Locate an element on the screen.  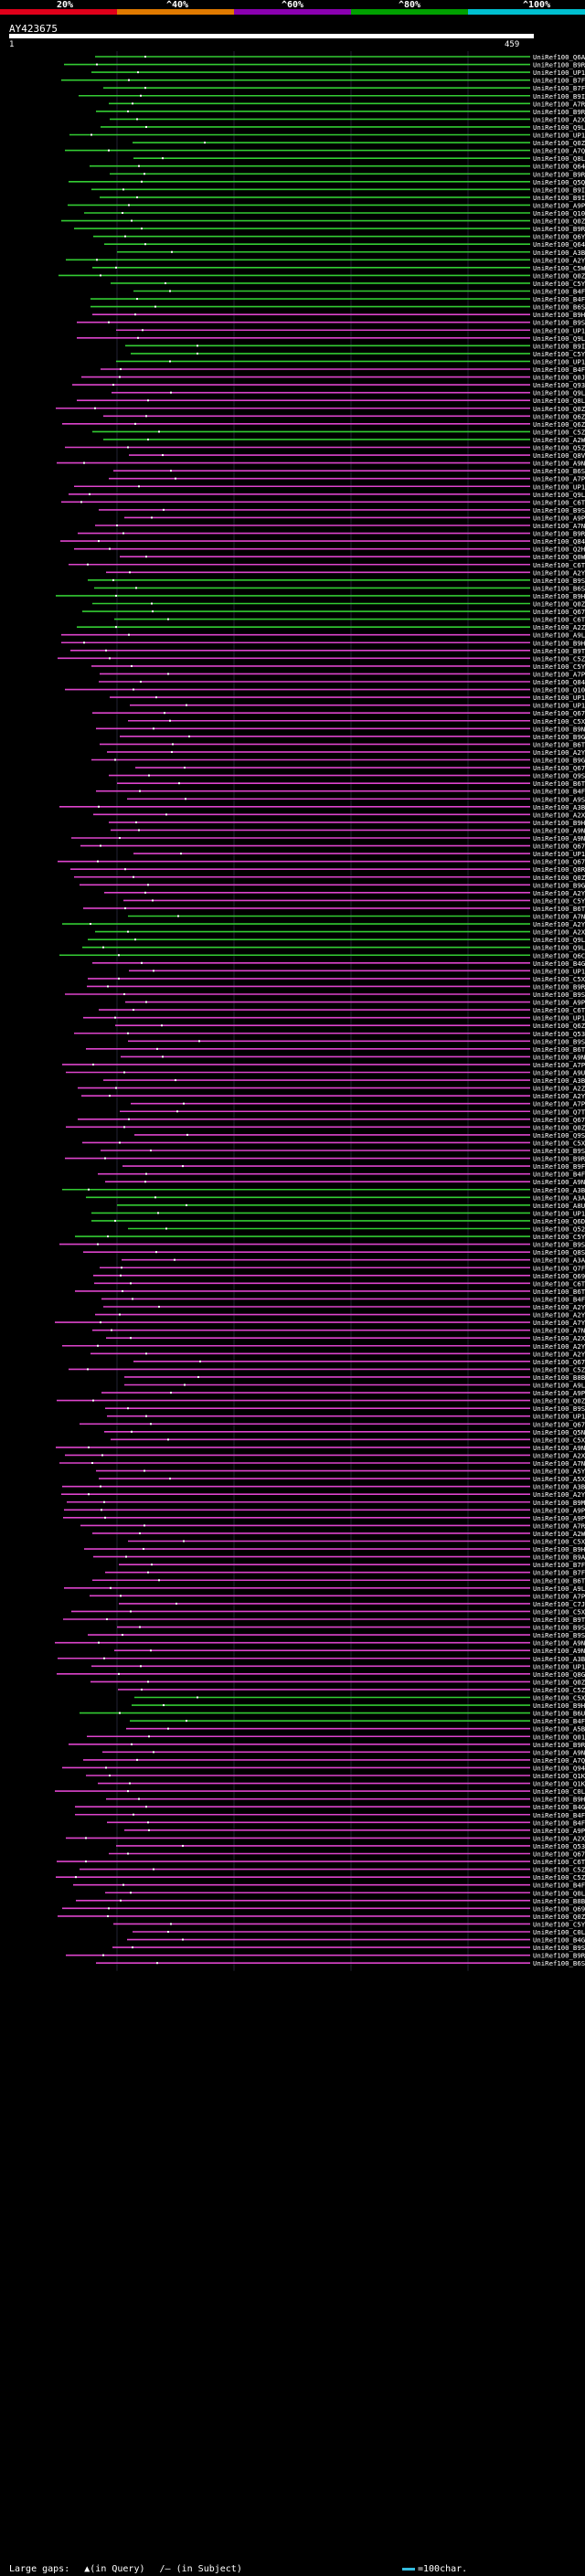
alignment-row: UniRef100_A2YL54 is located at coordinates (346, 752).